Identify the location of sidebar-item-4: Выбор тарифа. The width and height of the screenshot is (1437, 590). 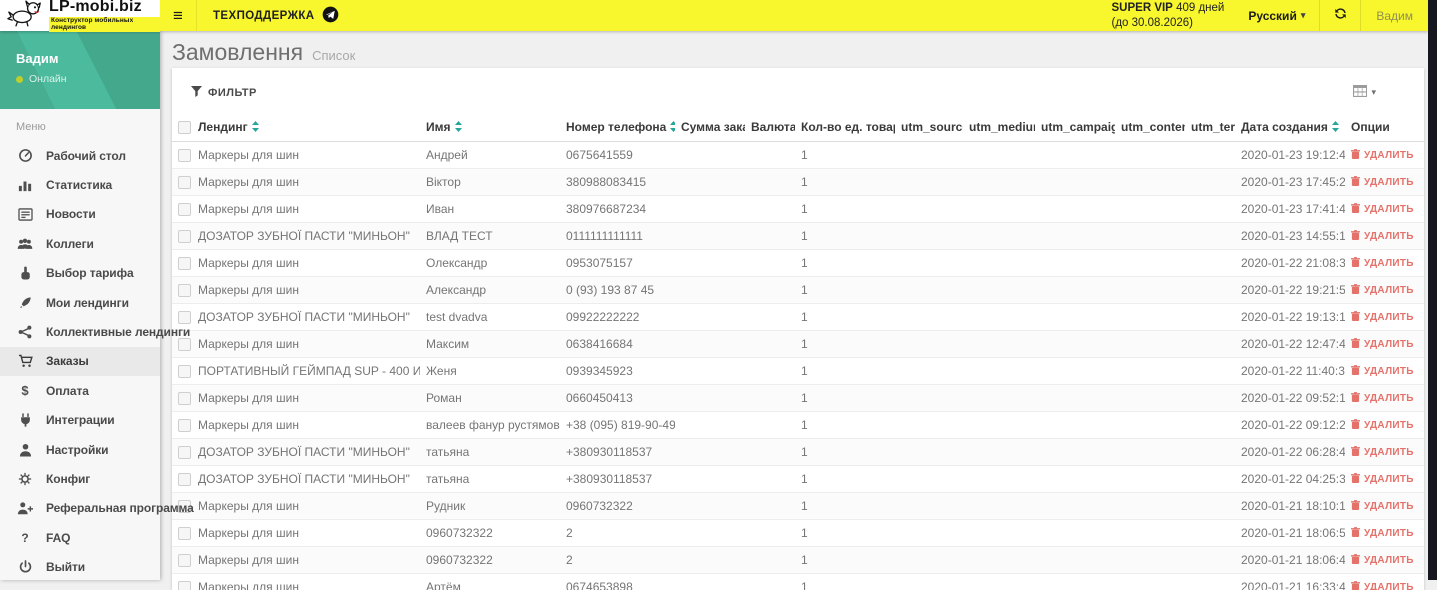
(80, 273).